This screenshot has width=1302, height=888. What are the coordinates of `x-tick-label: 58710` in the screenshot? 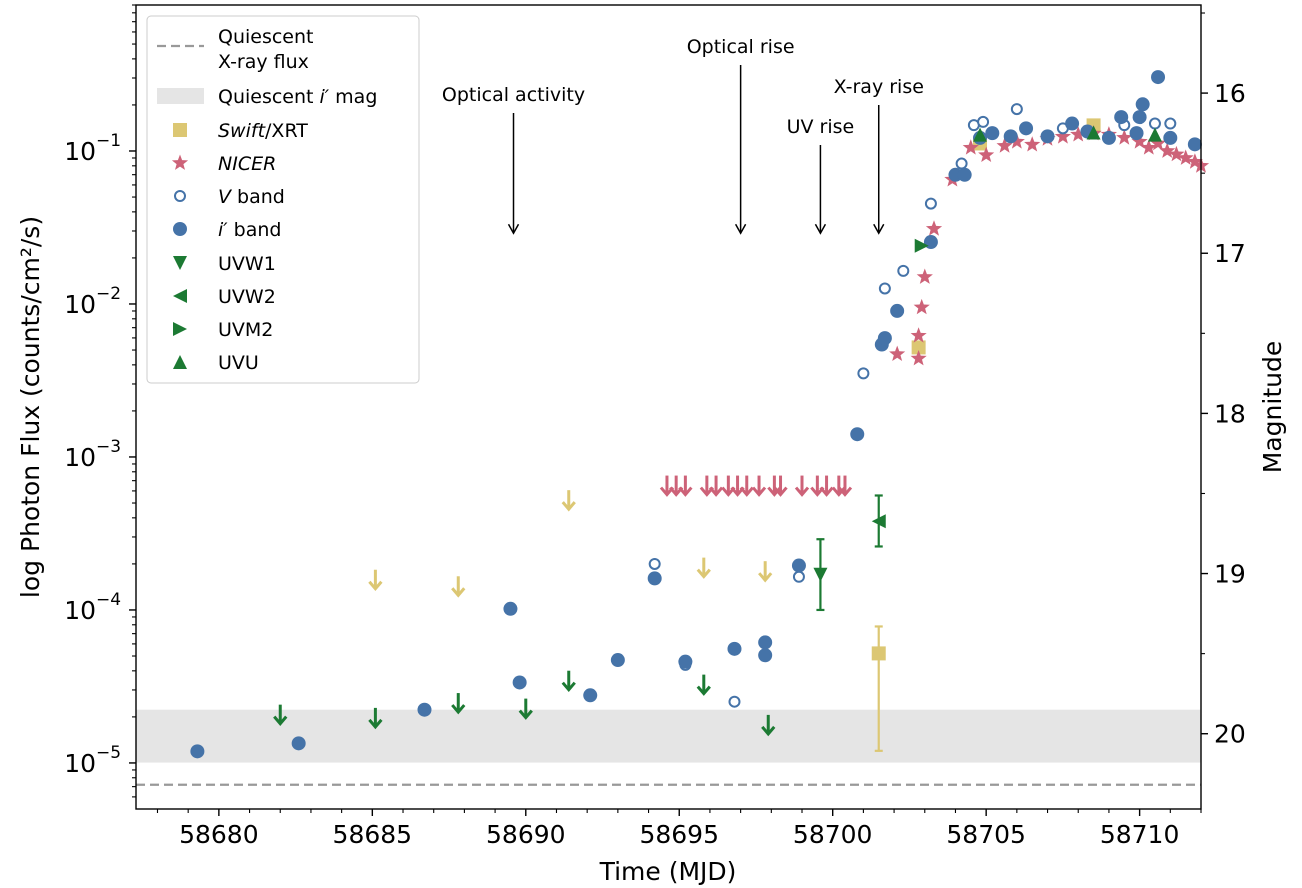 It's located at (1140, 834).